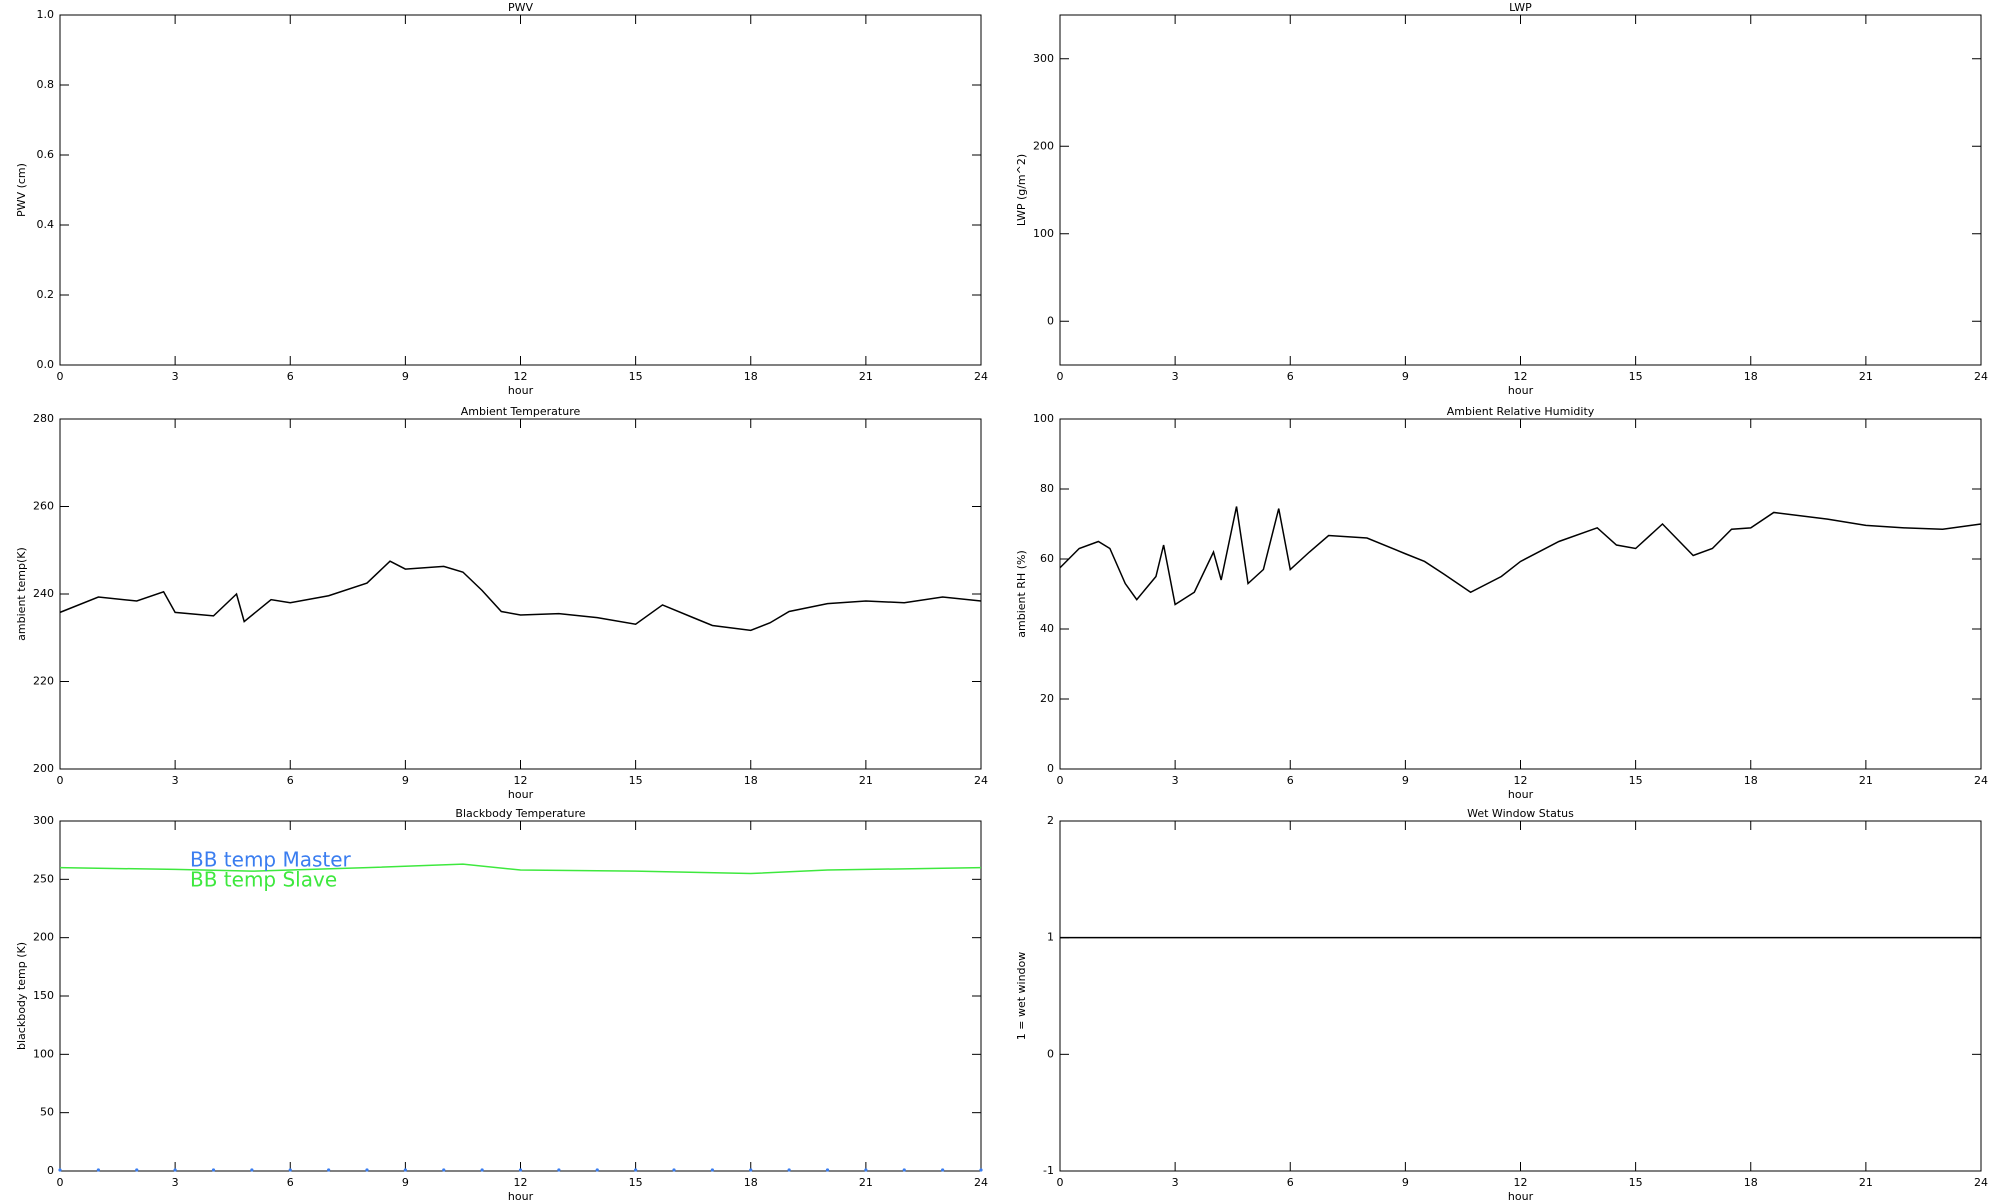 The height and width of the screenshot is (1200, 2000). Describe the element at coordinates (1050, 937) in the screenshot. I see `y-tick-label: 1` at that location.